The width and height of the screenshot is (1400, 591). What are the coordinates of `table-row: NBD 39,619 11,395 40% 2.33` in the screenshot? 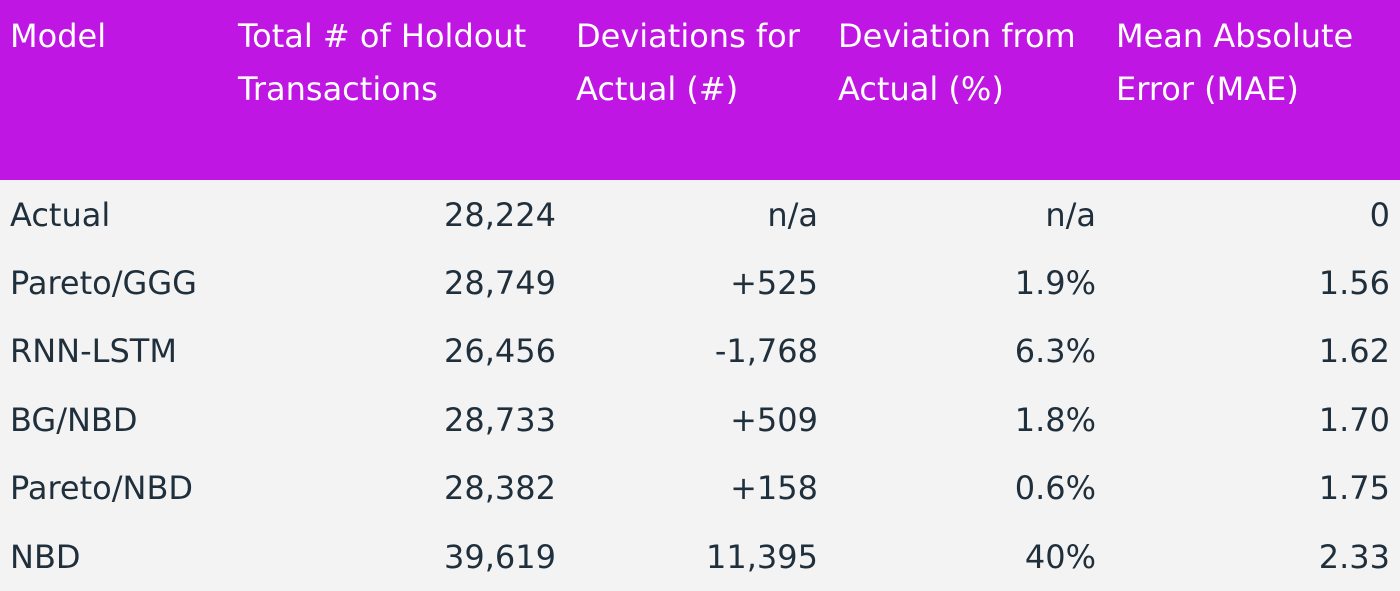 It's located at (700, 556).